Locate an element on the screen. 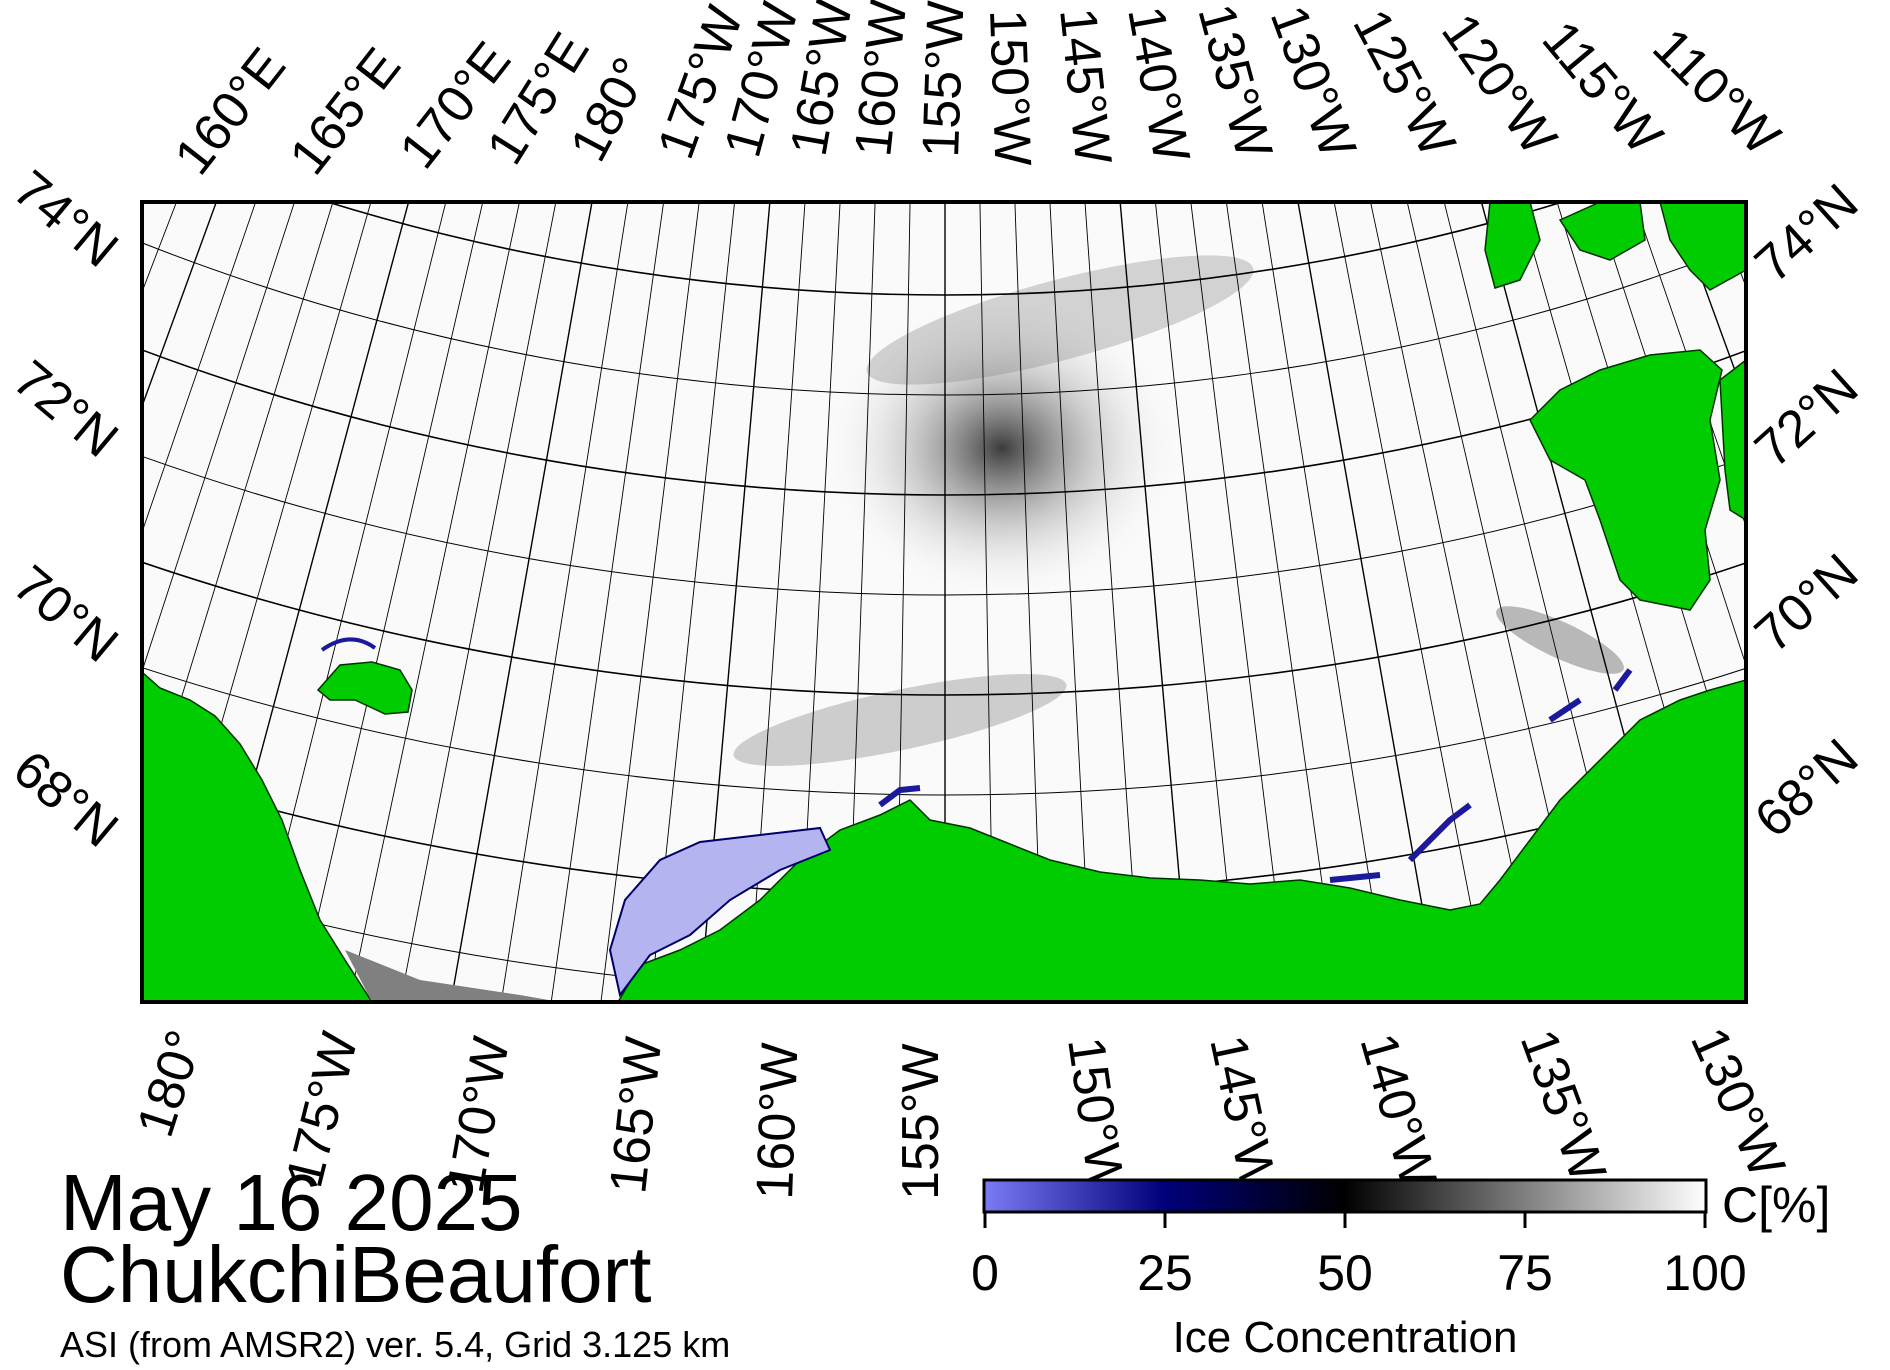  land-queen-elizabeth-islands is located at coordinates (1615, 246).